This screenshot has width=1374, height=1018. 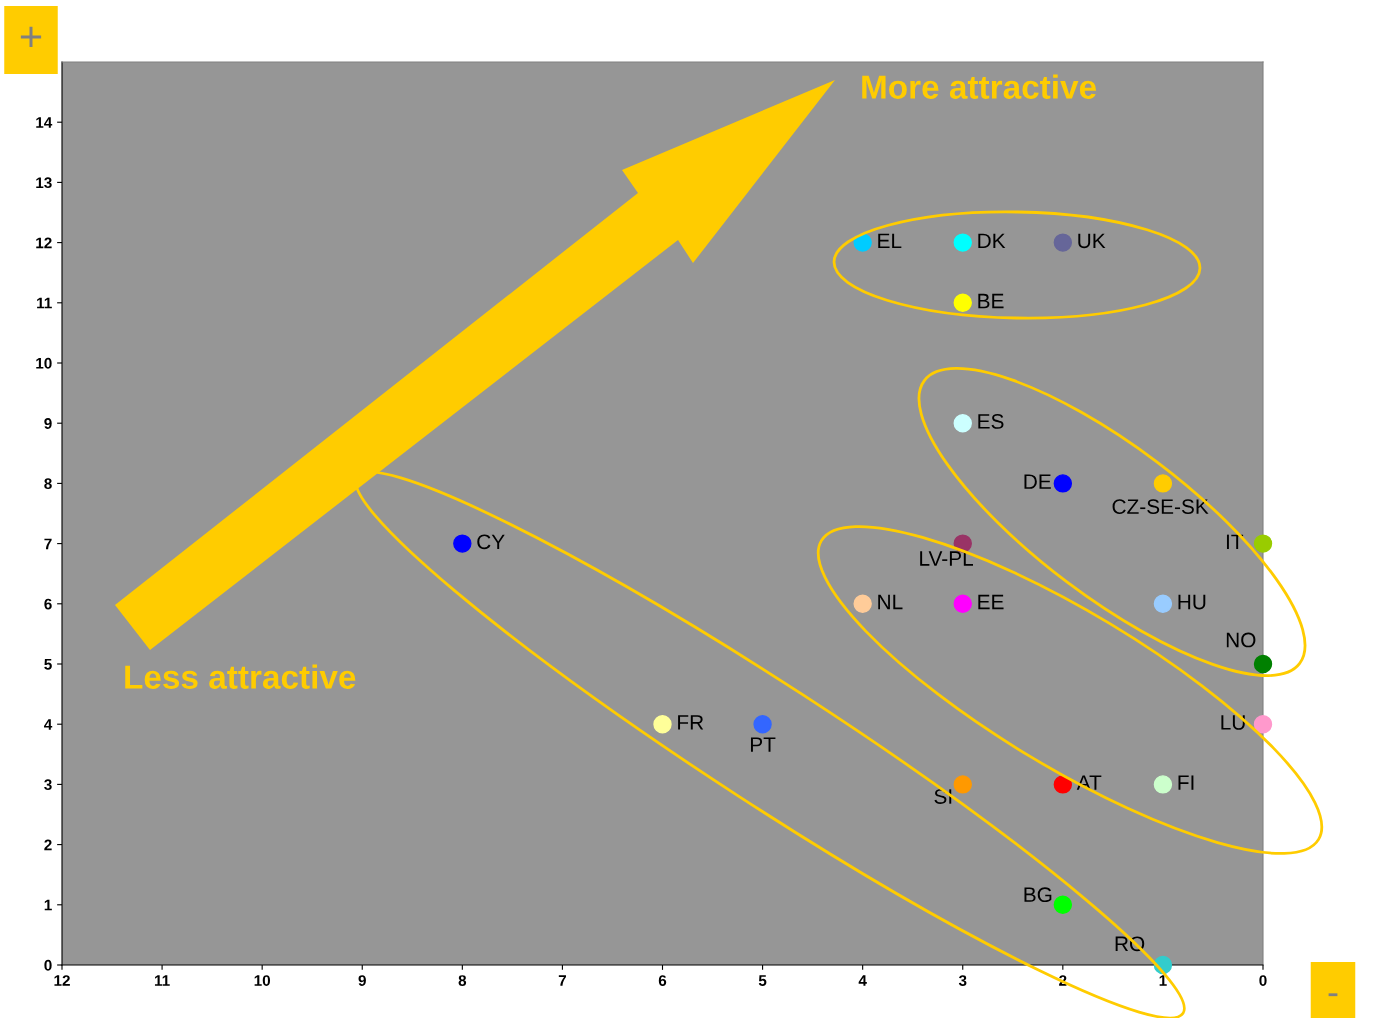 What do you see at coordinates (562, 980) in the screenshot?
I see `x-tick-label: 7` at bounding box center [562, 980].